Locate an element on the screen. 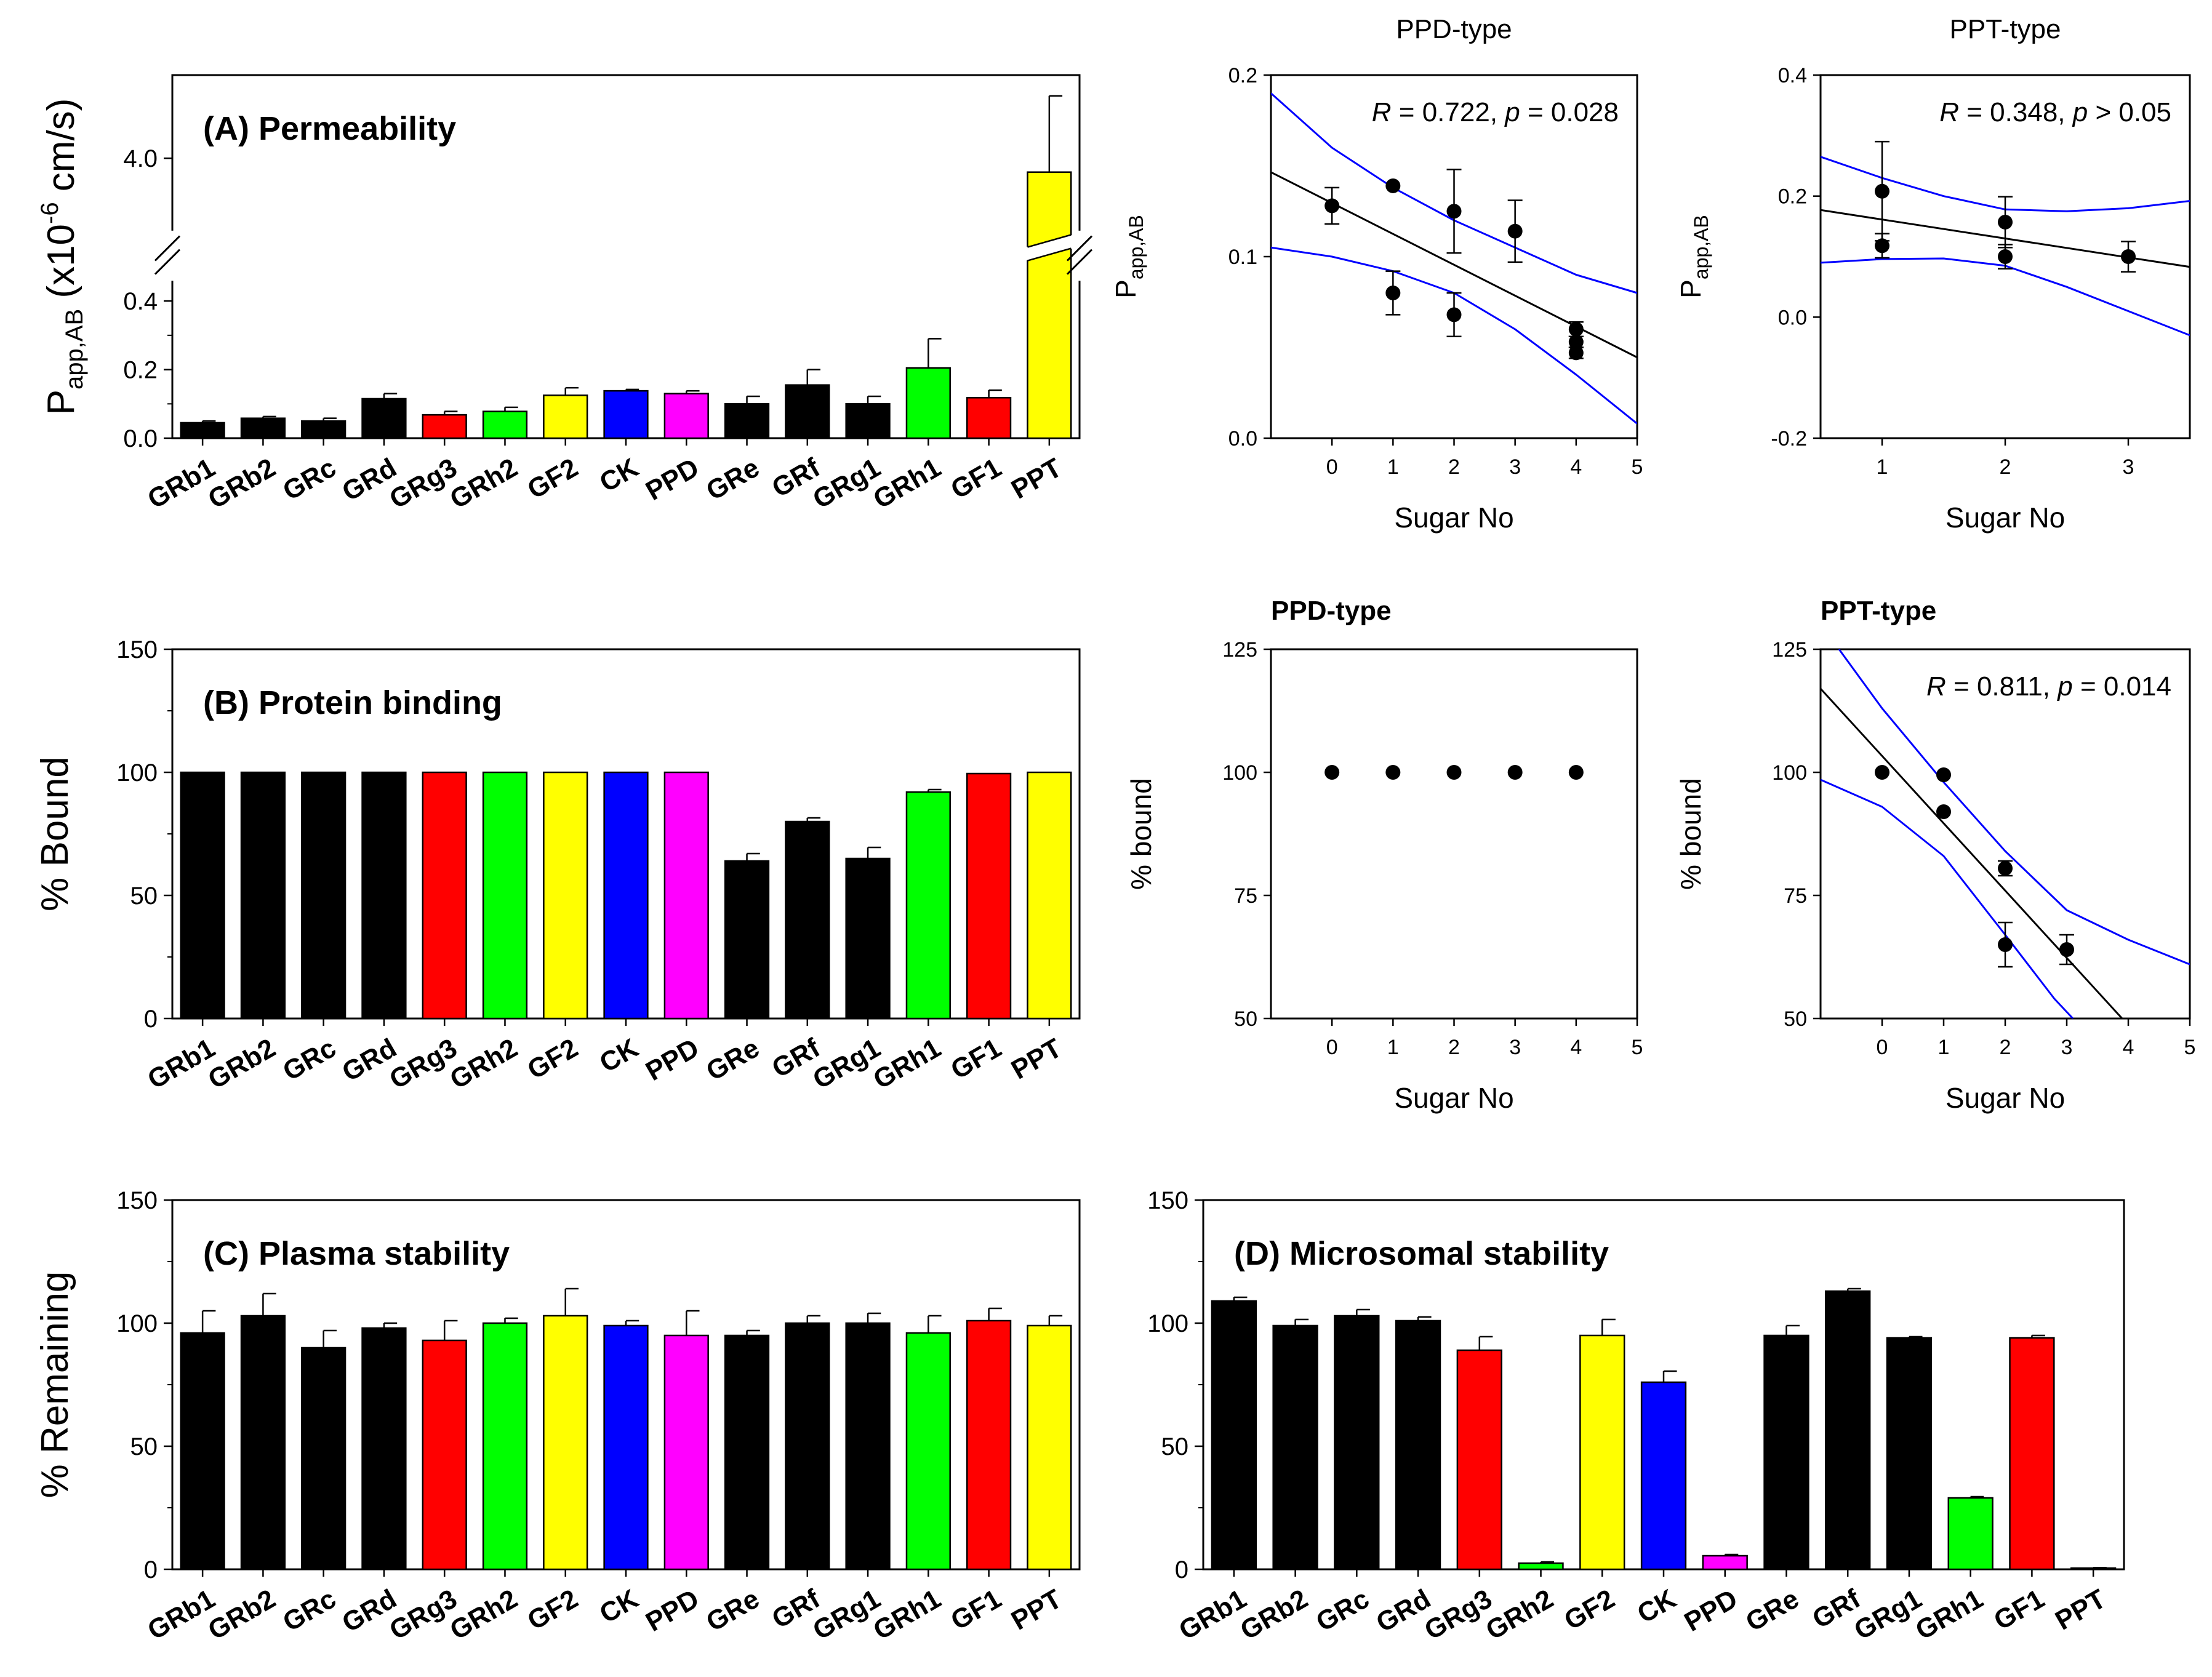 This screenshot has height=1677, width=2212. chart-title: (A) Permeability is located at coordinates (329, 128).